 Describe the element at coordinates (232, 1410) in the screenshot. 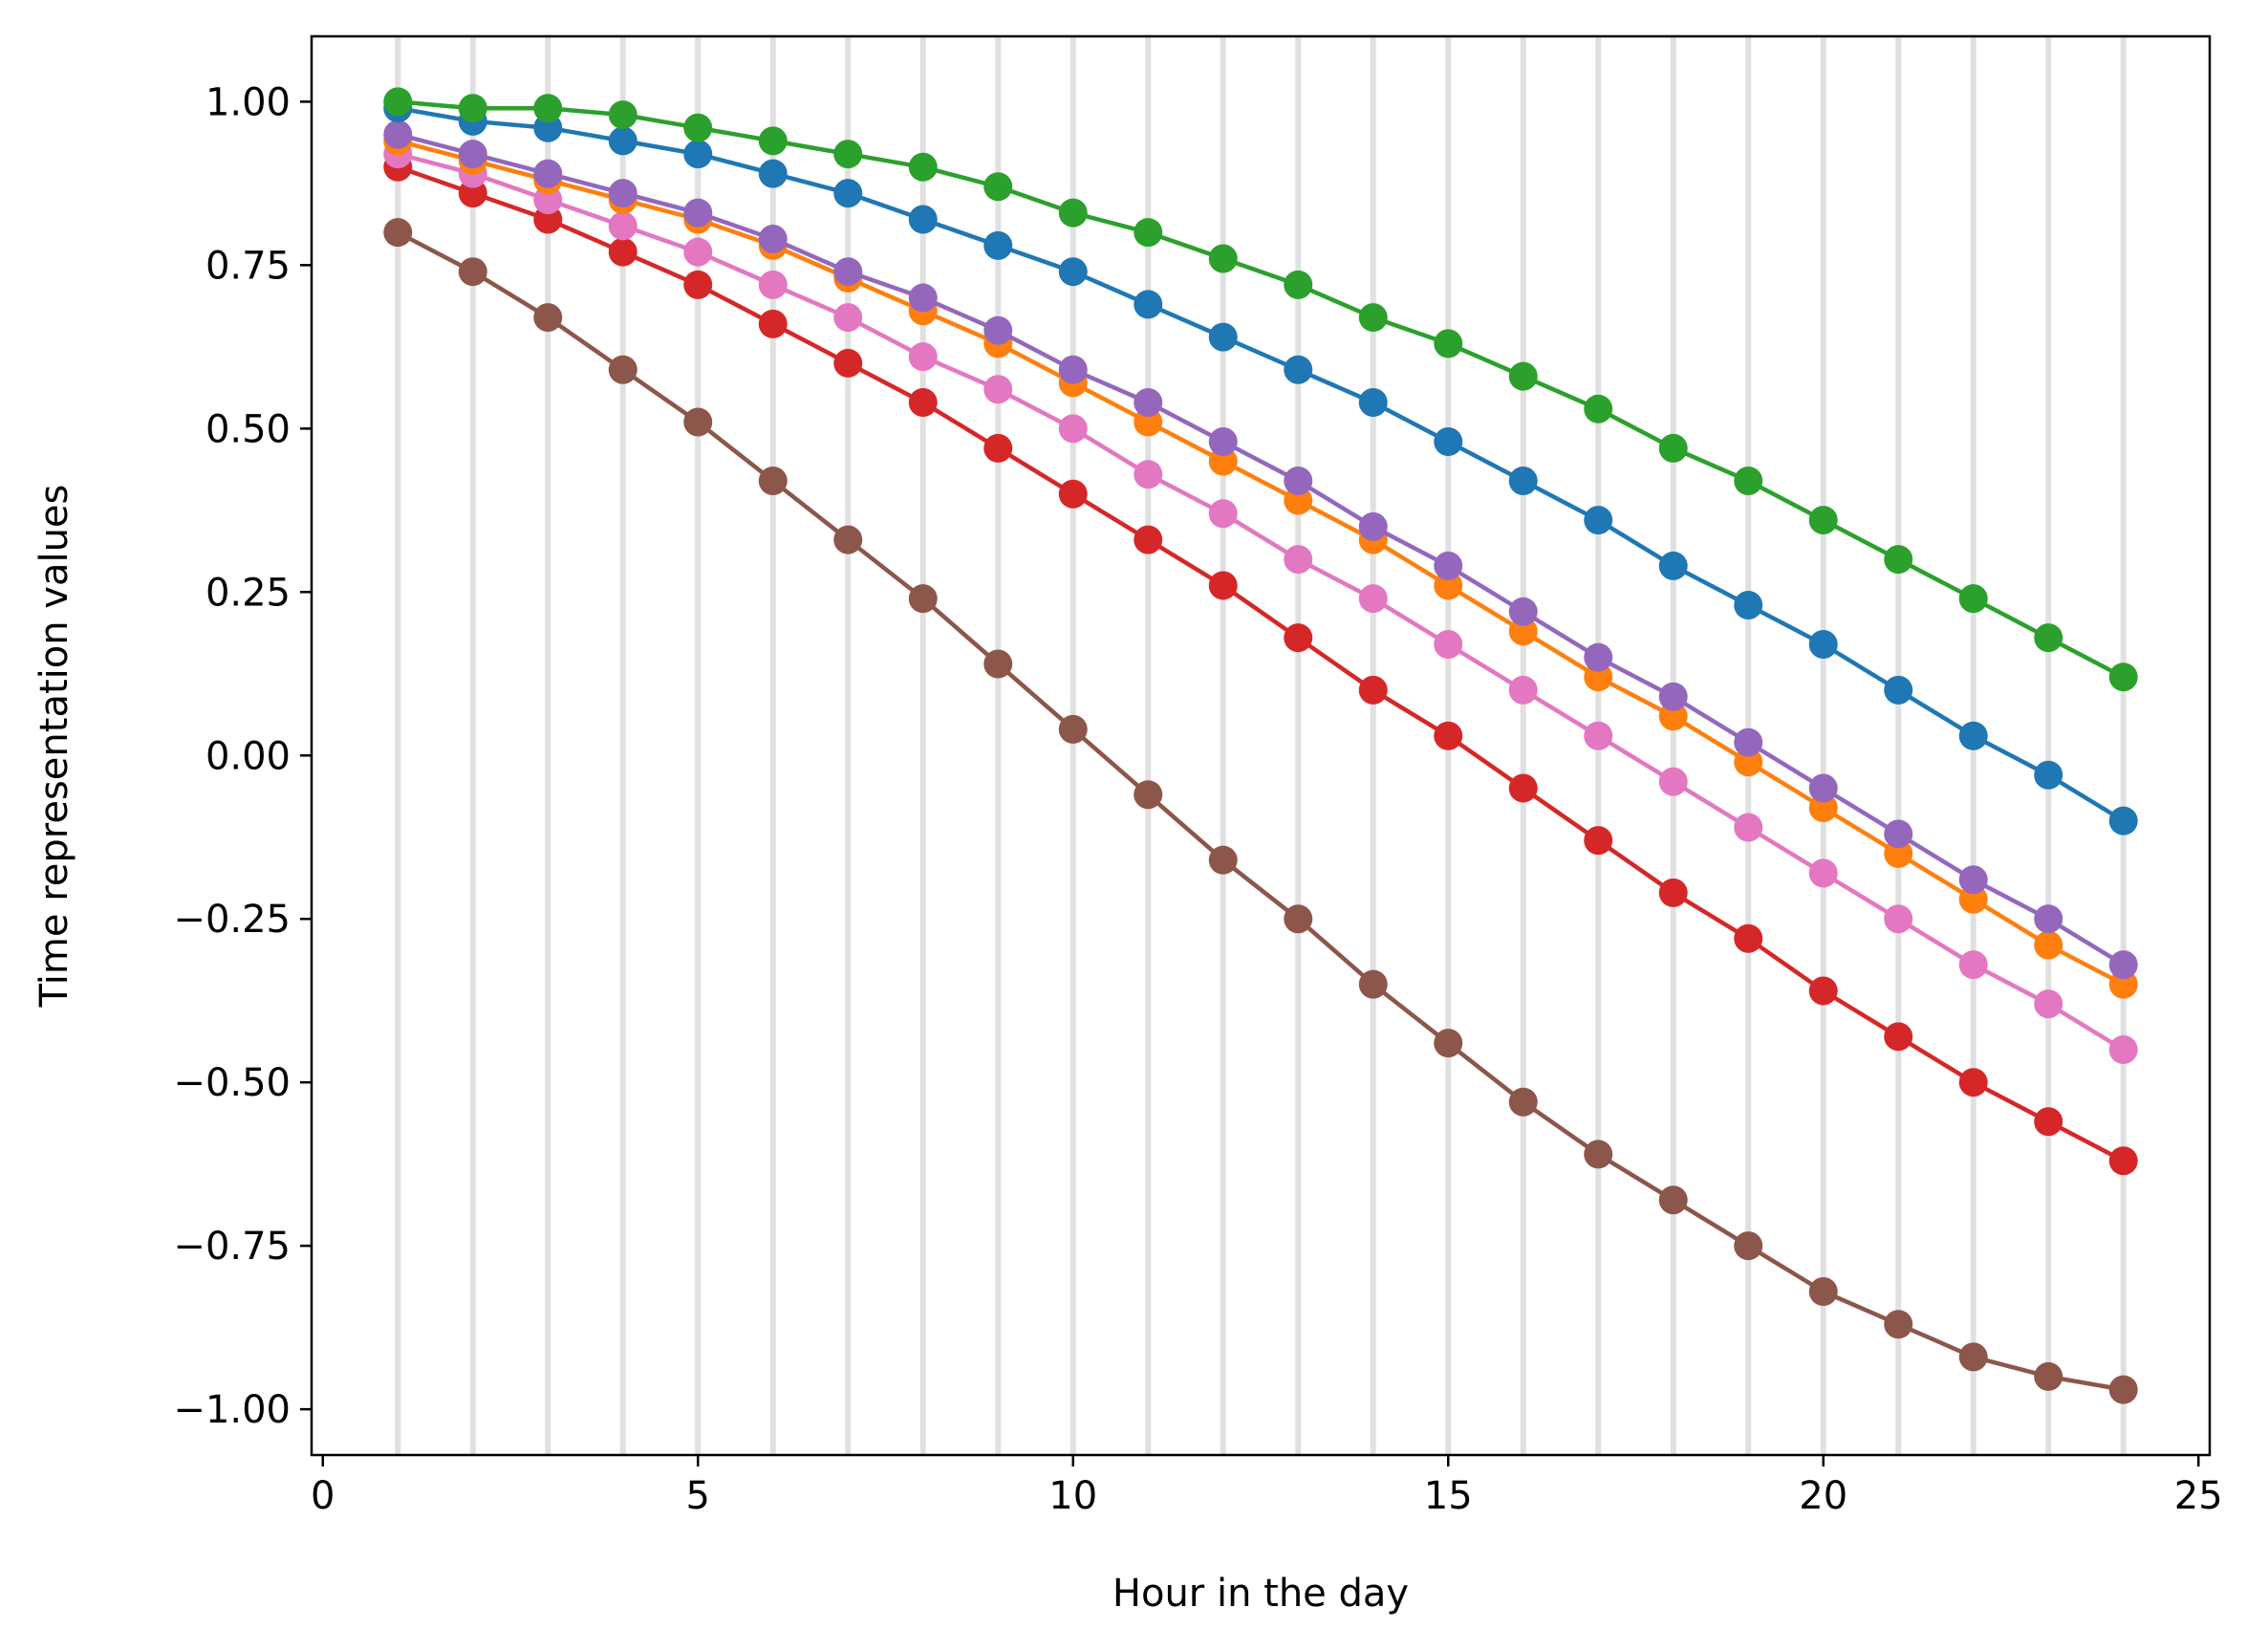

I see `y-tick-label: −1.00` at that location.